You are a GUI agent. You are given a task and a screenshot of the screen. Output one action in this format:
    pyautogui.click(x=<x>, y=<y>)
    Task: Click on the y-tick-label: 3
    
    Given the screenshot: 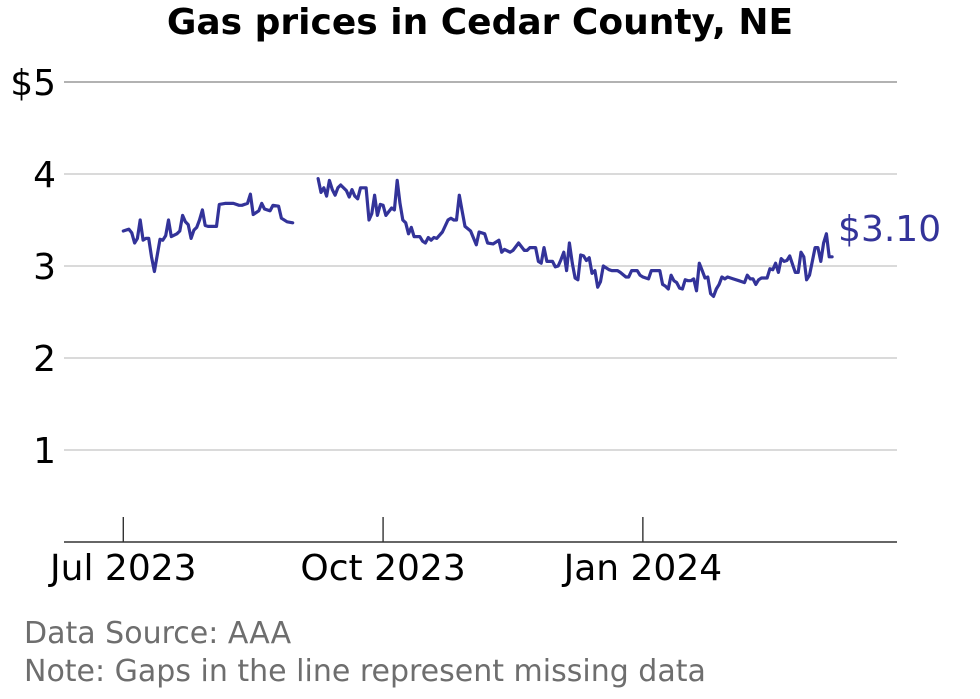 What is the action you would take?
    pyautogui.click(x=44, y=267)
    